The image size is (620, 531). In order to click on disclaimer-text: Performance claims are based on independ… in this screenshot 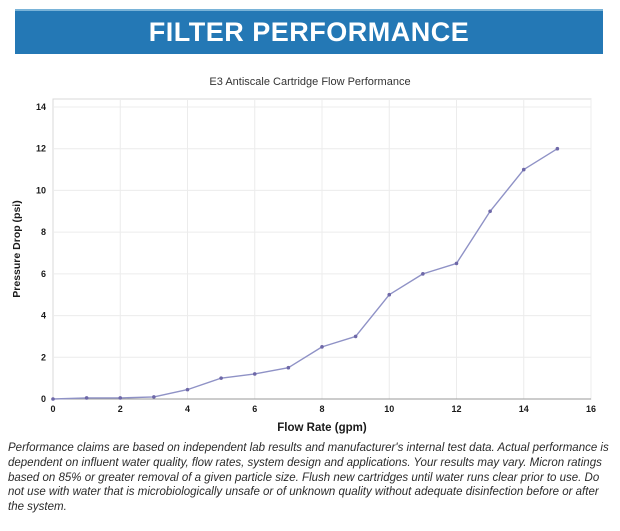, I will do `click(308, 478)`.